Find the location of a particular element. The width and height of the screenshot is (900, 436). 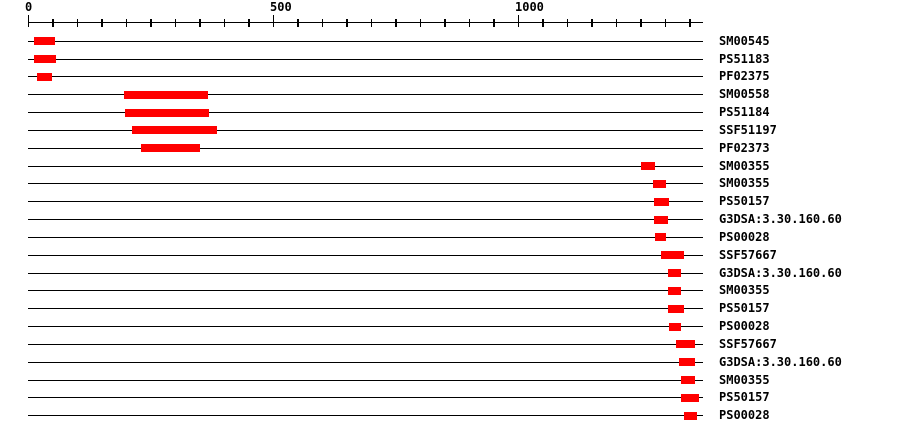

signature-label: SM00558 is located at coordinates (744, 94).